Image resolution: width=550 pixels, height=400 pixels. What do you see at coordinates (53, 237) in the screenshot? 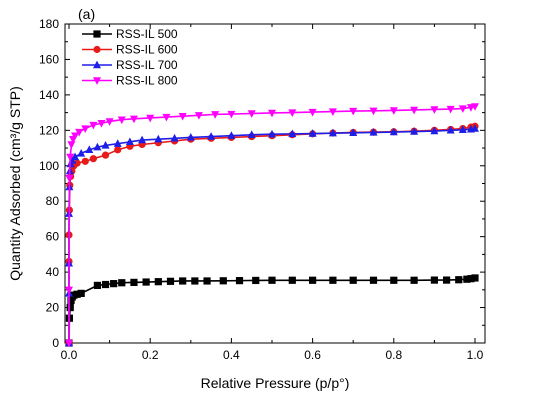
I see `y-tick-label: 60` at bounding box center [53, 237].